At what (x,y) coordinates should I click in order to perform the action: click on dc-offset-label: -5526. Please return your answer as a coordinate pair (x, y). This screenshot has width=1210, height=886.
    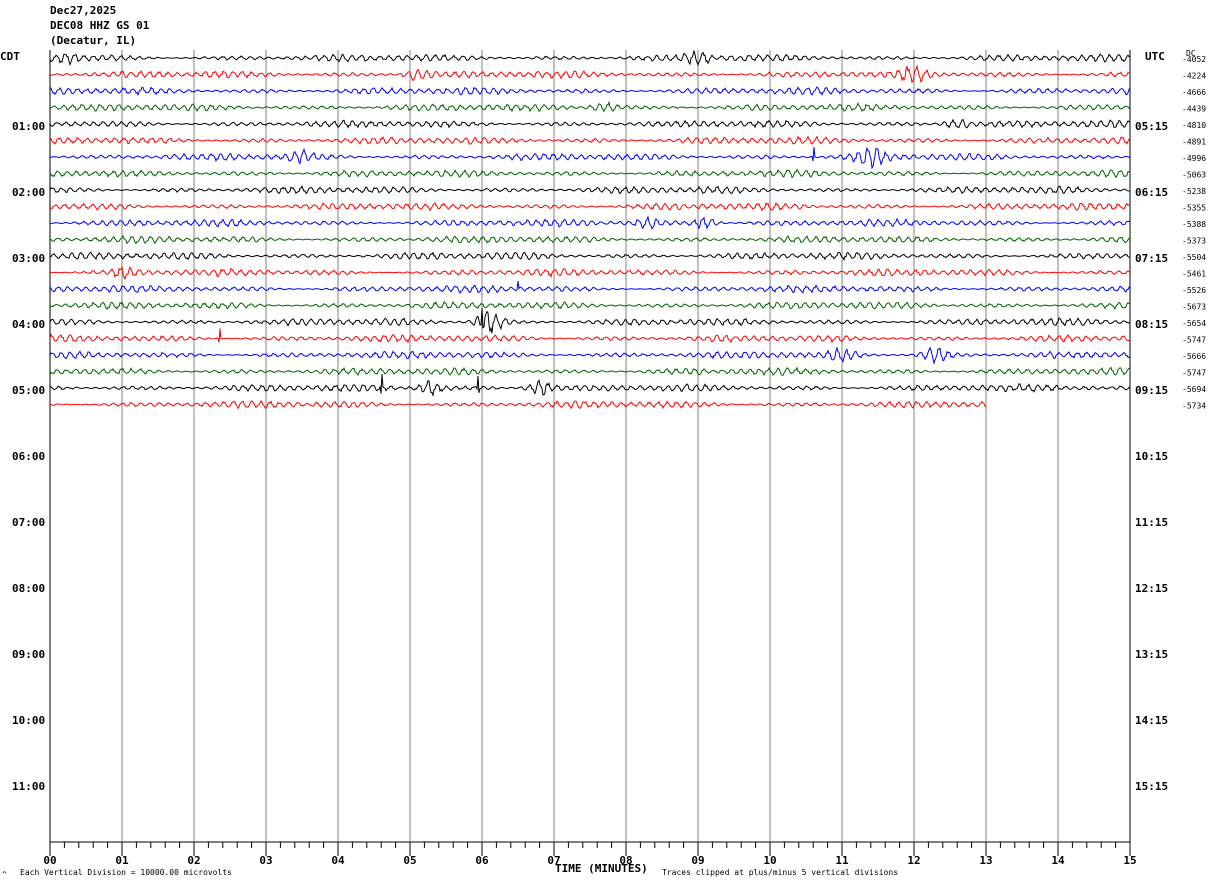
    Looking at the image, I should click on (1194, 290).